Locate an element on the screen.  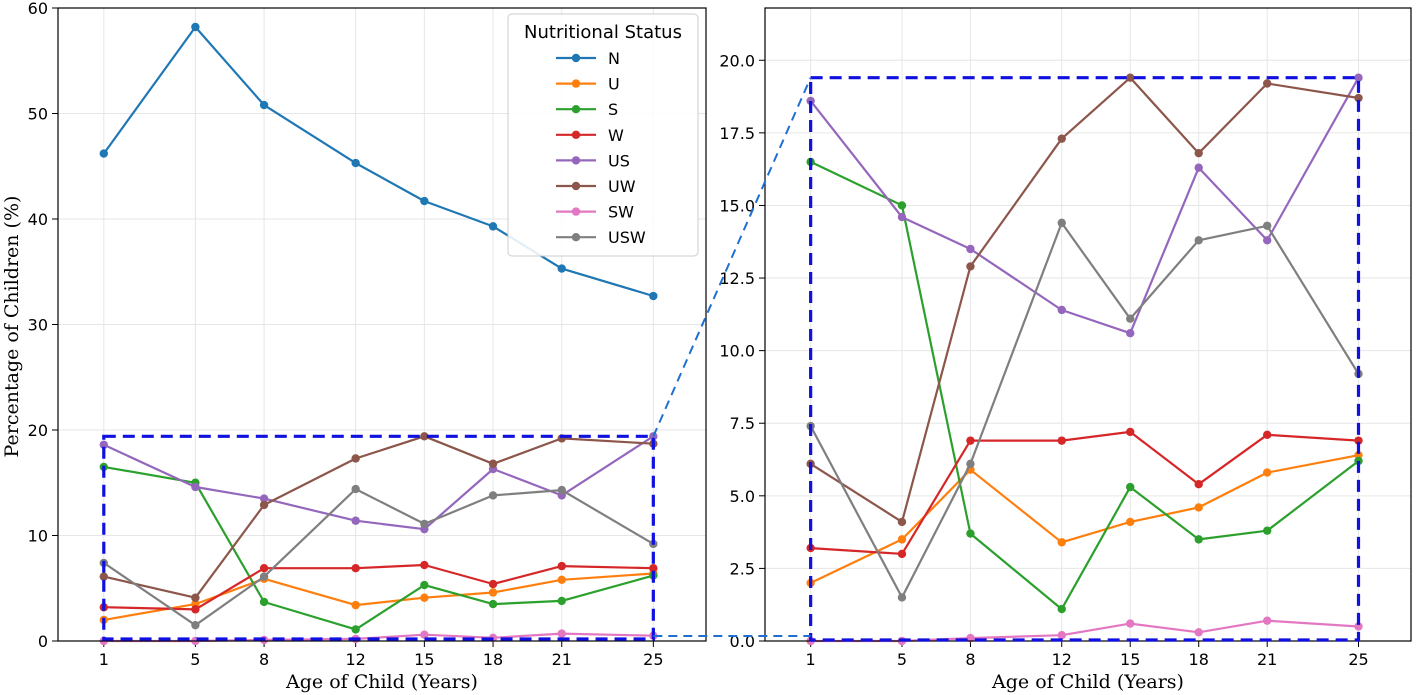
legend-label-usw: USW is located at coordinates (627, 237).